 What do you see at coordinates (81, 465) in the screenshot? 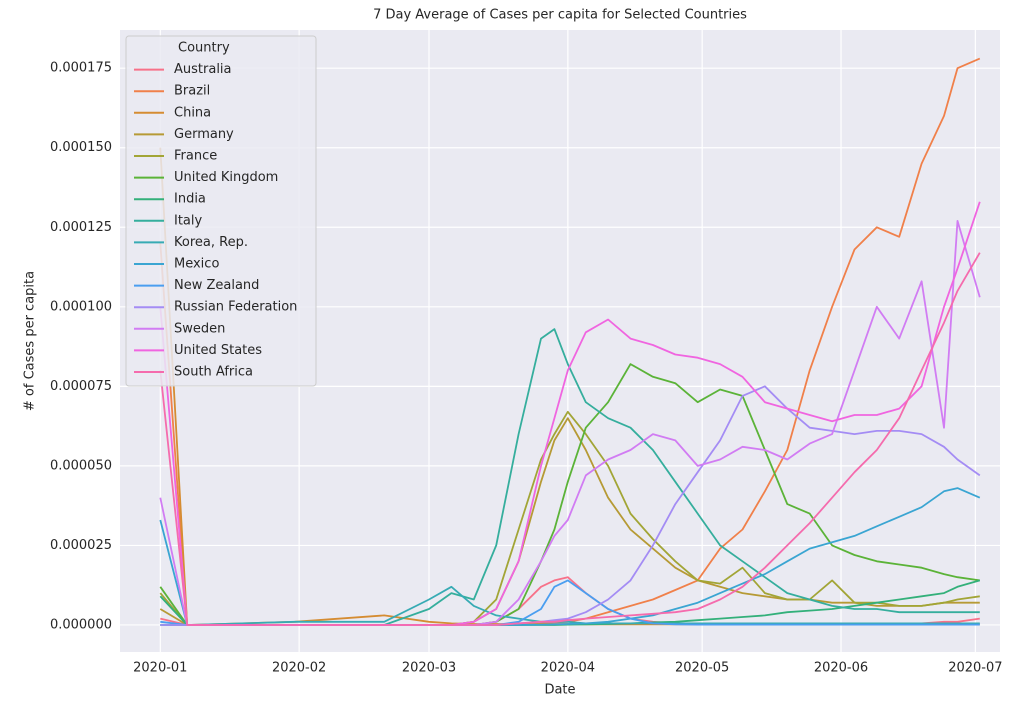
I see `y-tick-label: 0.000050` at bounding box center [81, 465].